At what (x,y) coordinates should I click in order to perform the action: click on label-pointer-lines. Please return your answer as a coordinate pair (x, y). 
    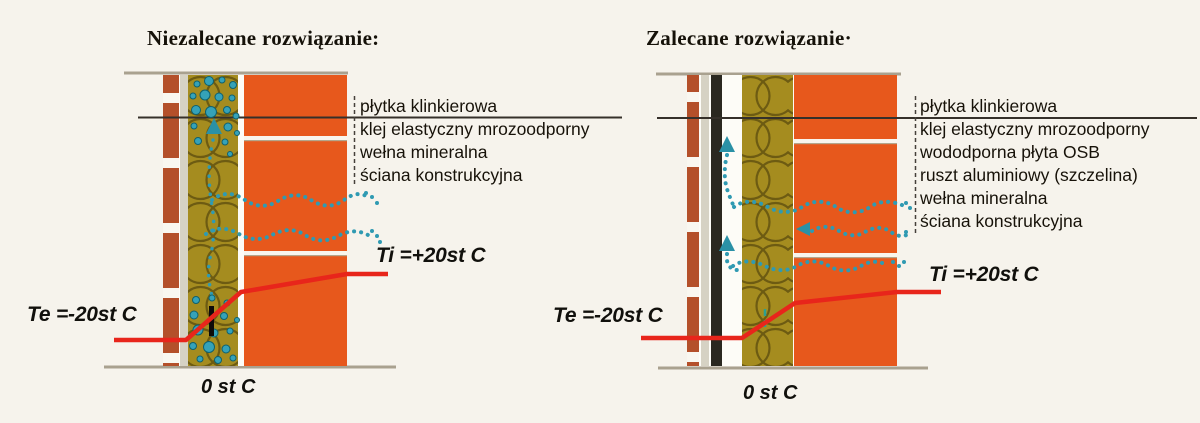
    Looking at the image, I should click on (667, 117).